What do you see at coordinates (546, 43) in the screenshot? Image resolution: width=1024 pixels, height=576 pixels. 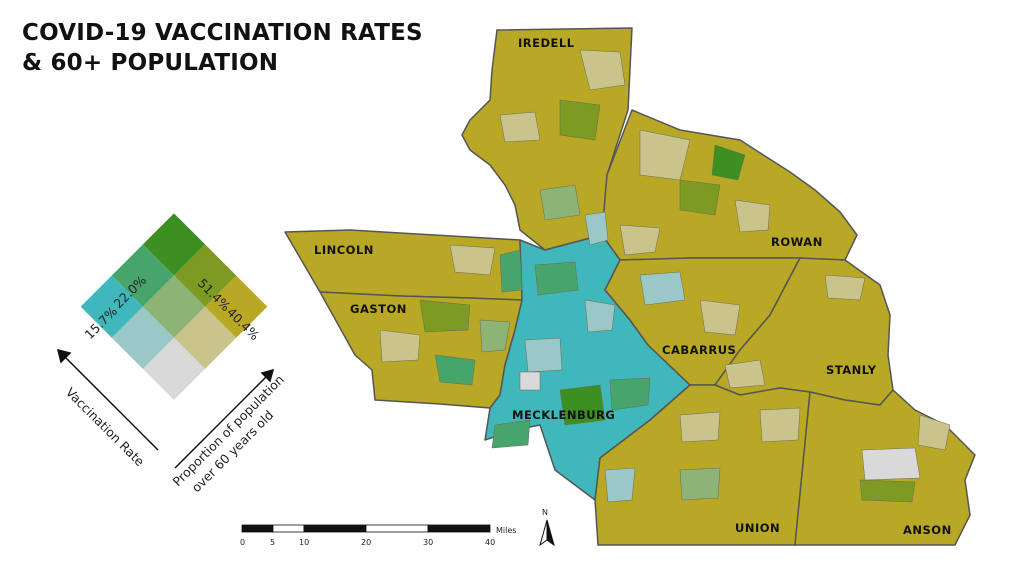 I see `county-label-iredell: IREDELL` at bounding box center [546, 43].